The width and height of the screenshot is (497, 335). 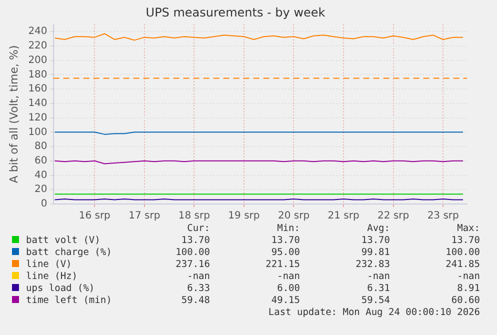 I want to click on text: Last update: Mon Aug 24 00:00:10 2026, so click(x=373, y=312).